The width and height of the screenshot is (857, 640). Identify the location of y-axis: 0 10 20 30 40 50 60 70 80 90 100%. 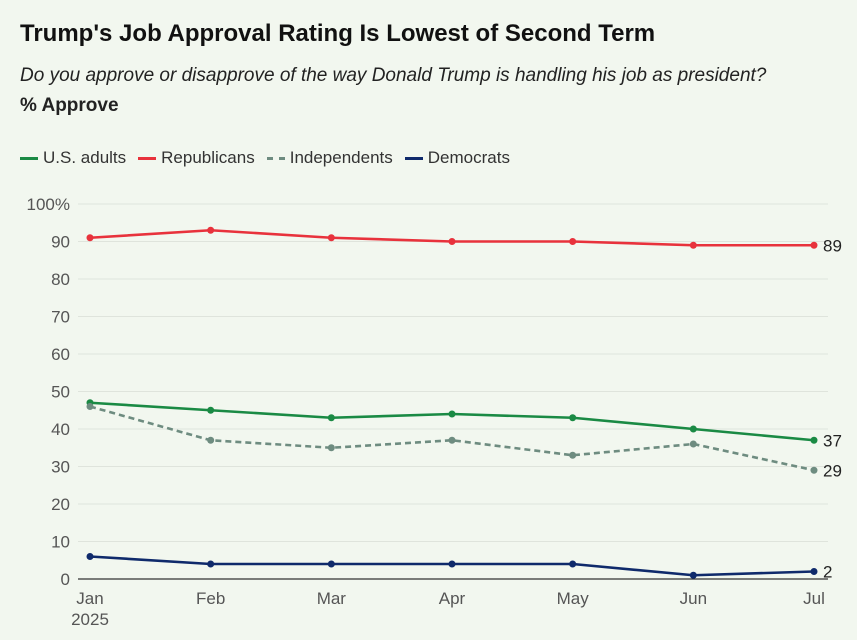
(48, 392).